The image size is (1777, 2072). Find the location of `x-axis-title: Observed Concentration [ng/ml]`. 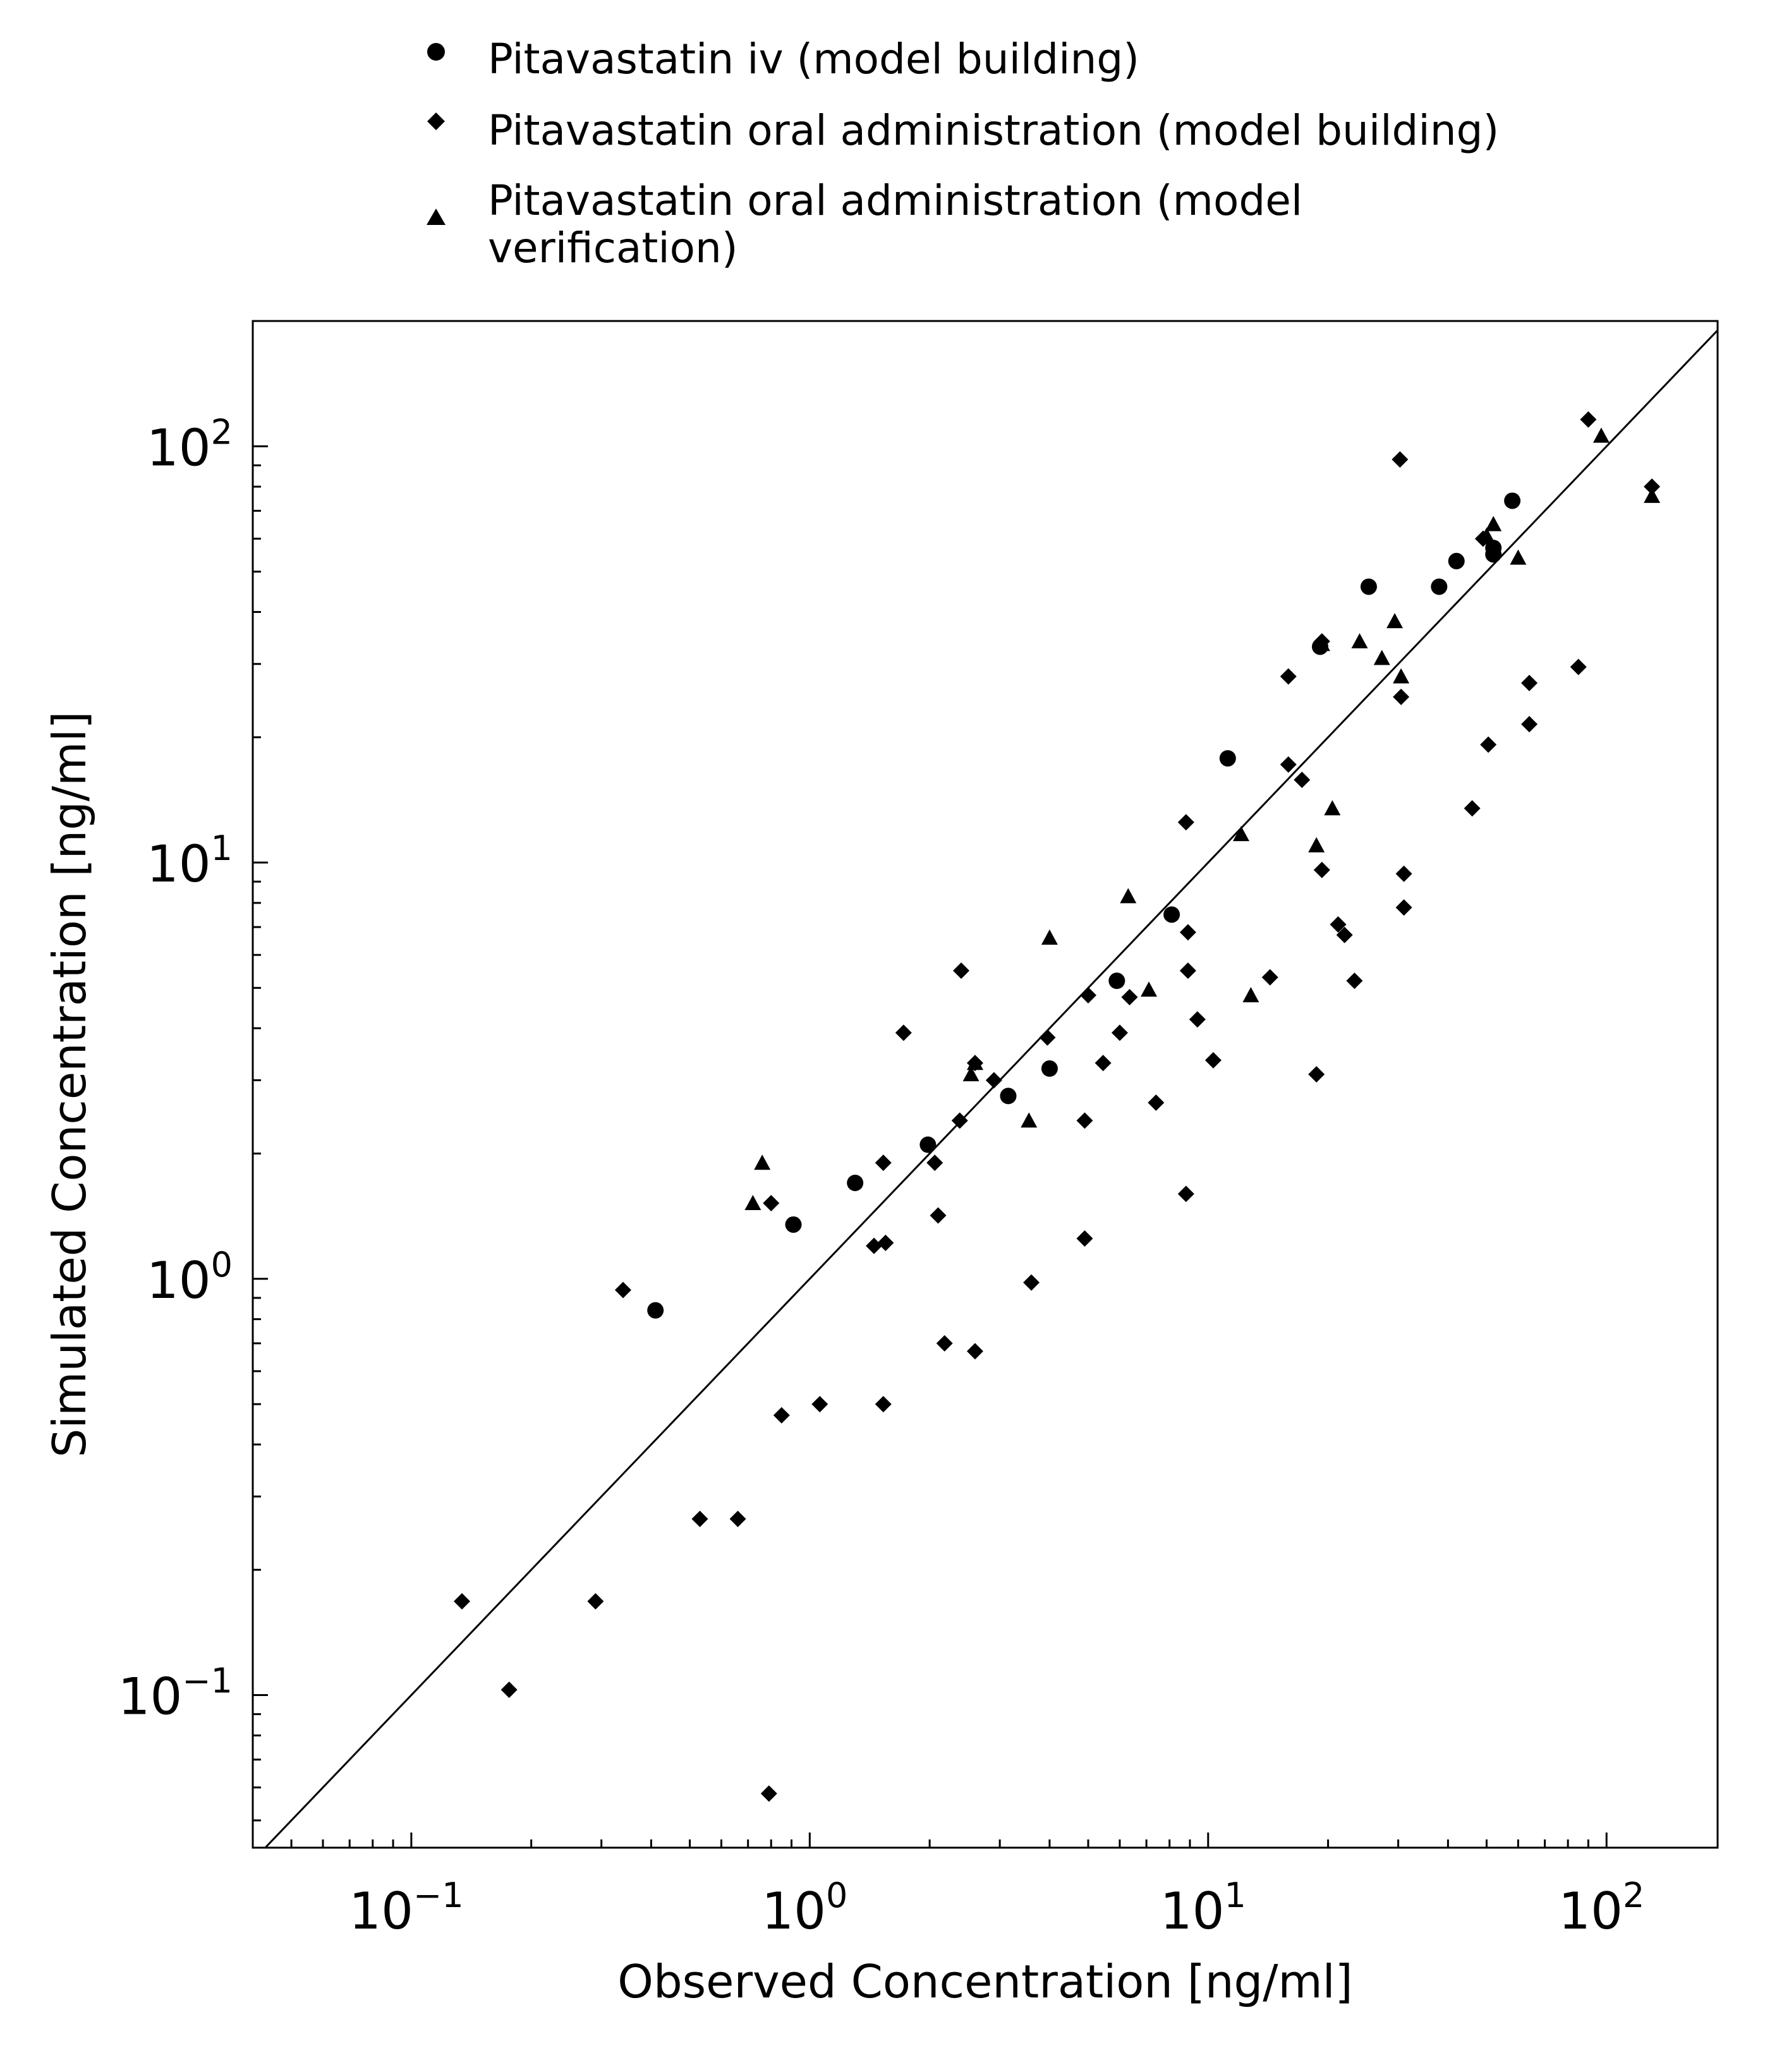

x-axis-title: Observed Concentration [ng/ml] is located at coordinates (984, 1981).